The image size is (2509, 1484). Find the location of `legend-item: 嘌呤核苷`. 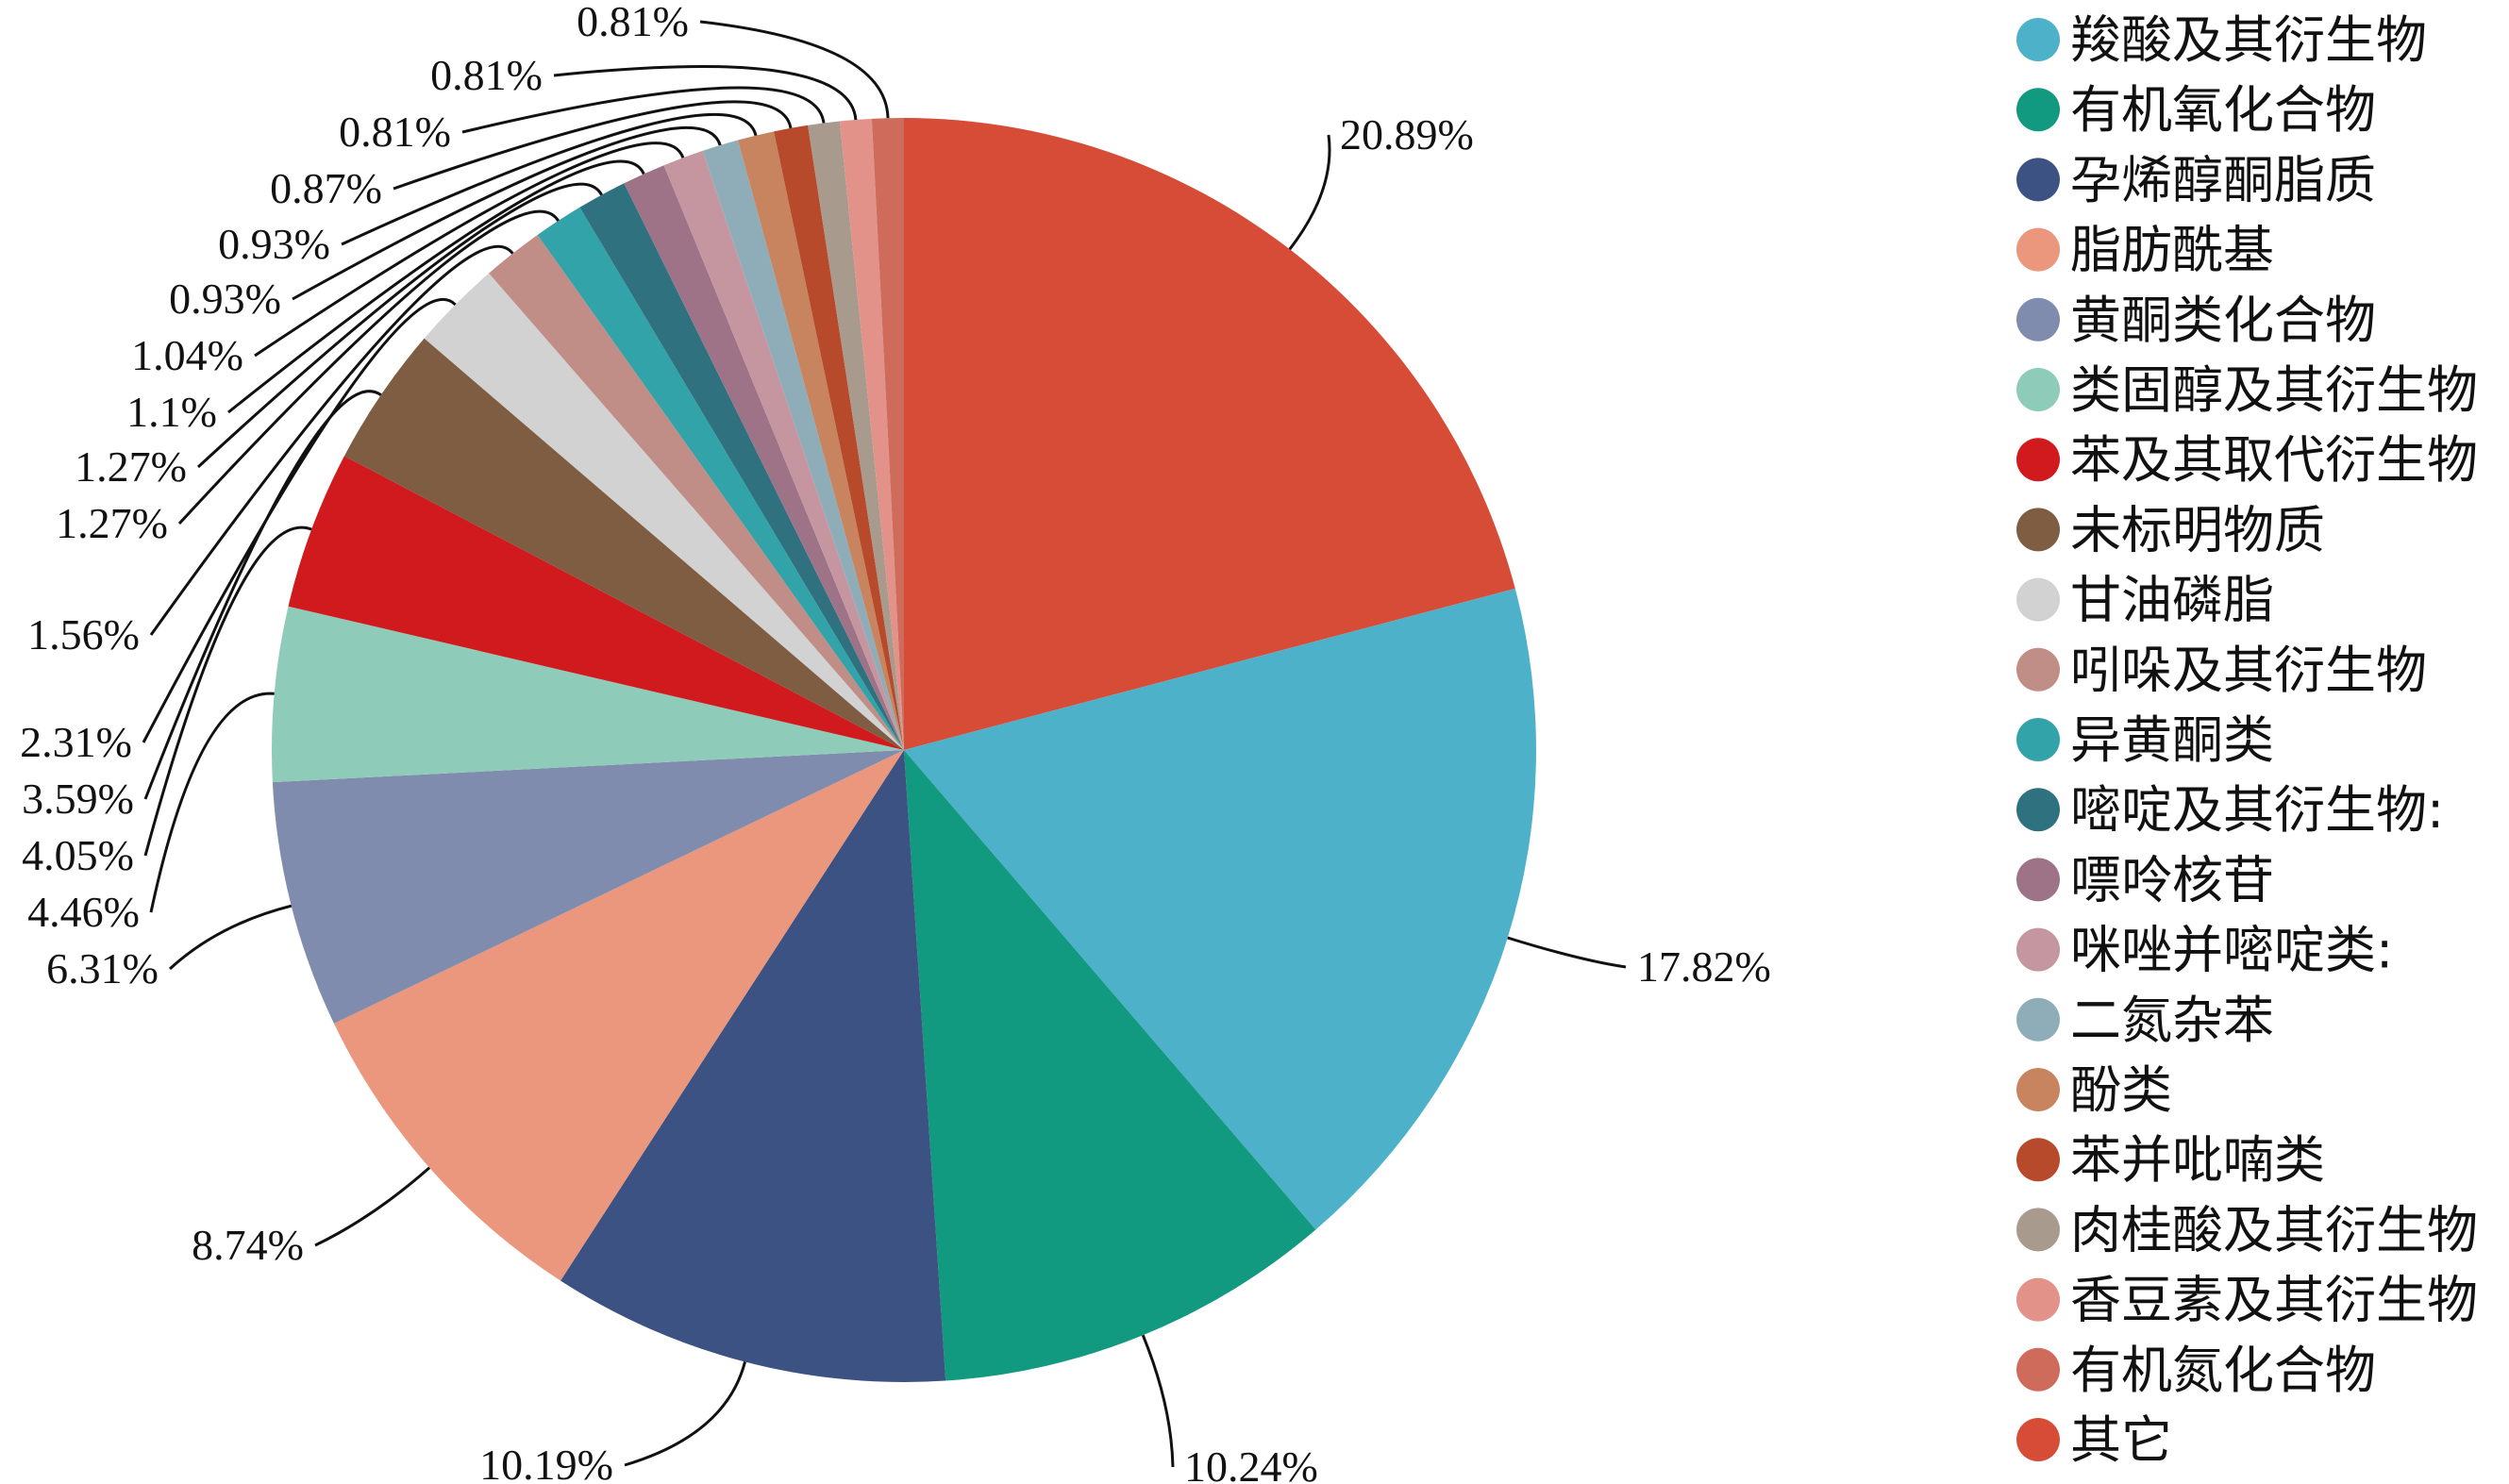

legend-item: 嘌呤核苷 is located at coordinates (2145, 879).